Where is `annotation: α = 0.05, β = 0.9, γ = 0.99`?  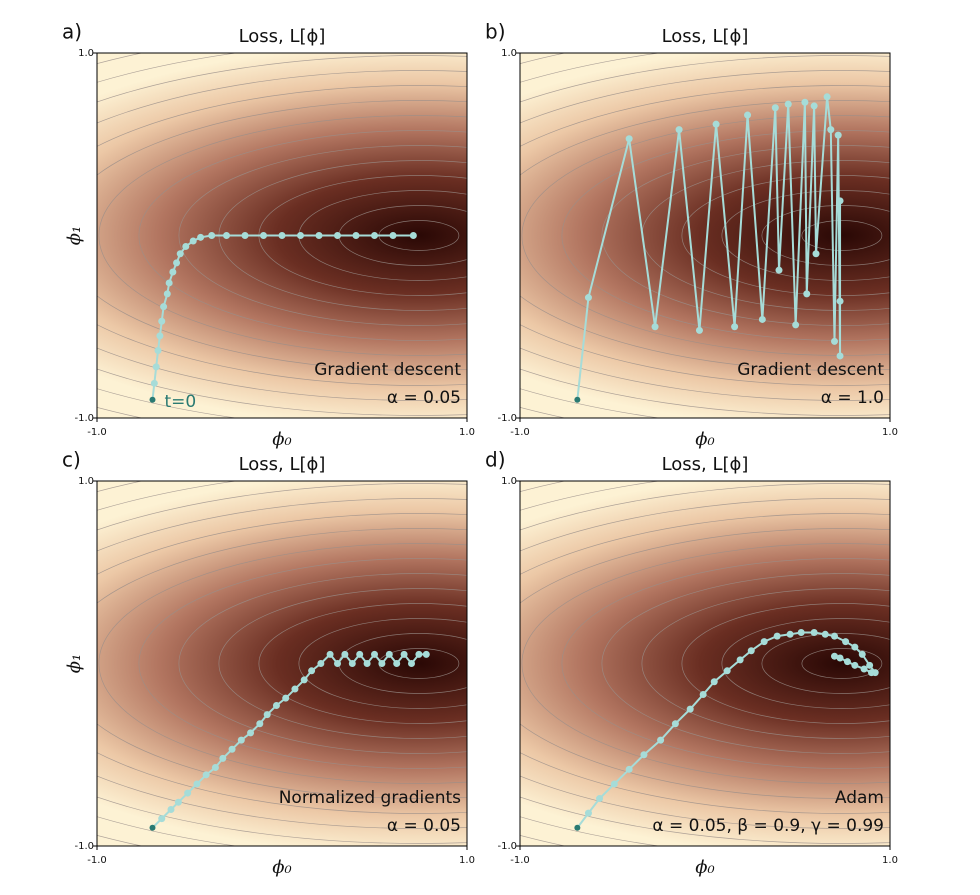
annotation: α = 0.05, β = 0.9, γ = 0.99 is located at coordinates (768, 826).